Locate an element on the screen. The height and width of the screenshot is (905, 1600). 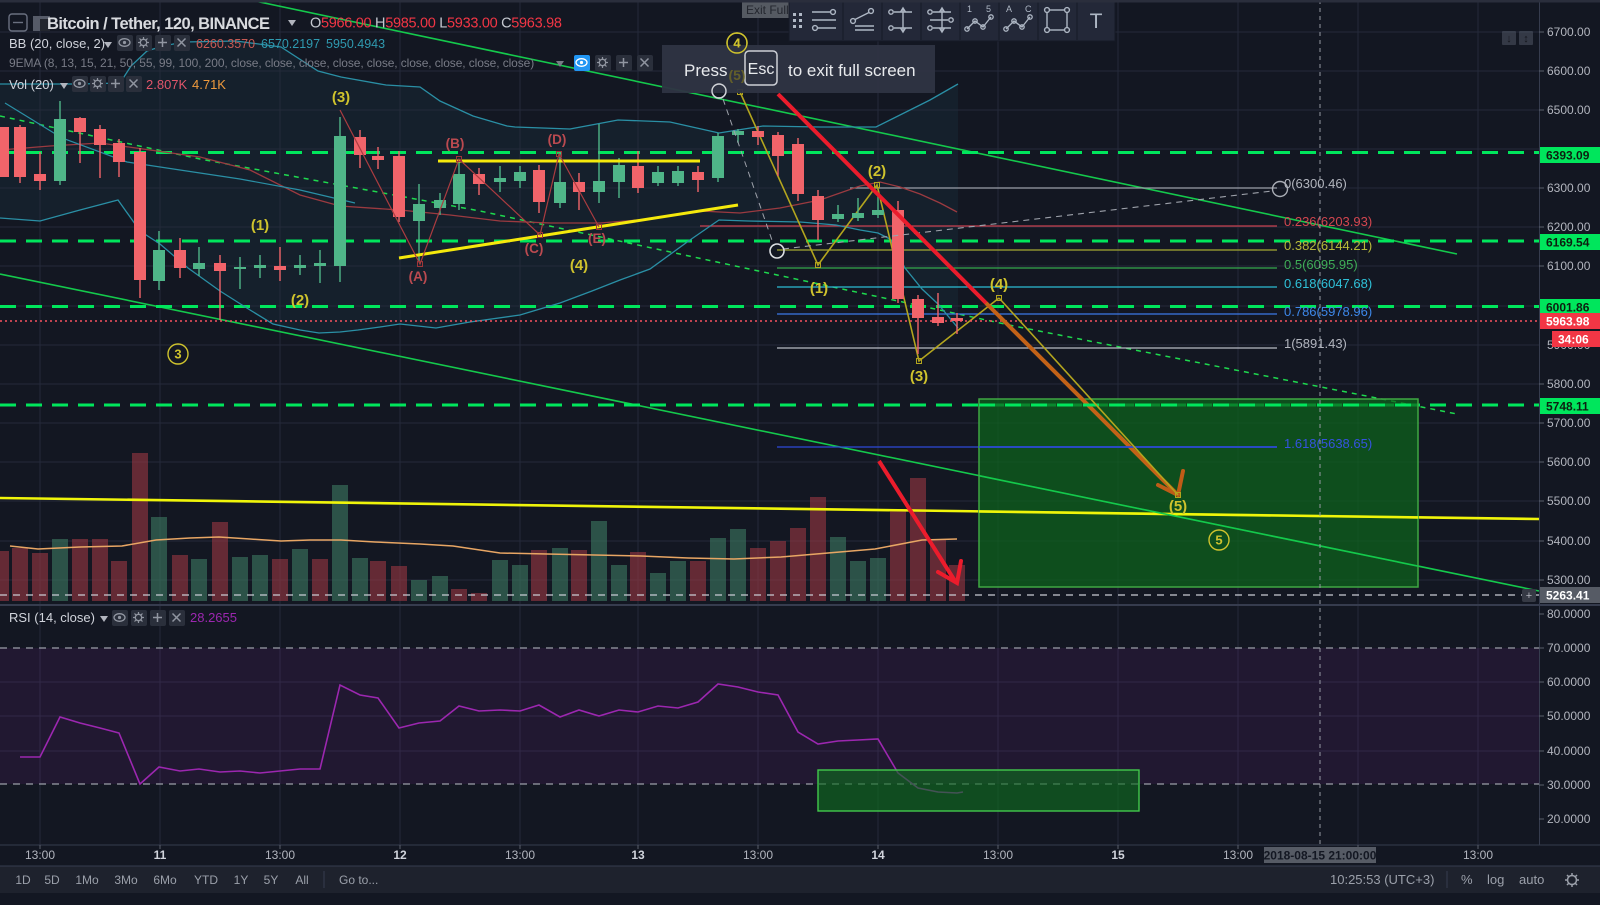
svg-text: 1.618(5638.65) is located at coordinates (1328, 443).